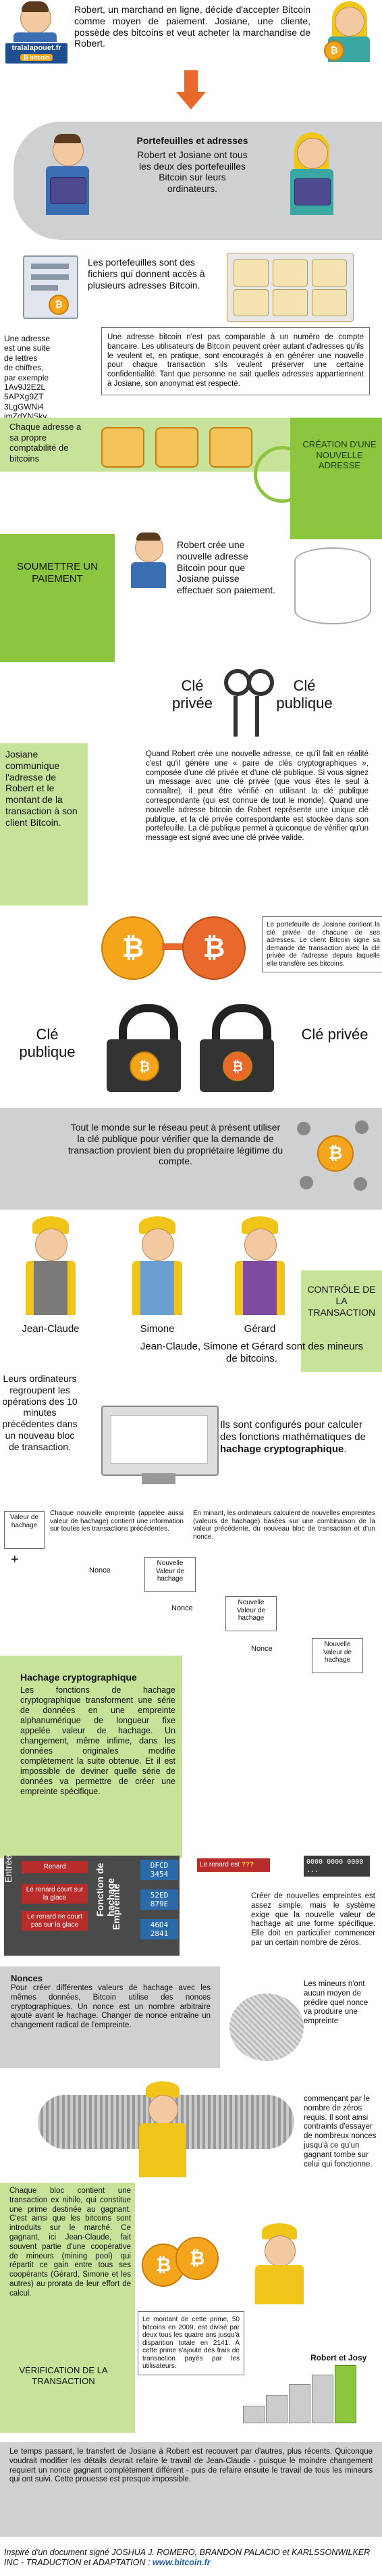 Image resolution: width=382 pixels, height=2576 pixels. Describe the element at coordinates (267, 2027) in the screenshot. I see `computing-cloud-icon` at that location.